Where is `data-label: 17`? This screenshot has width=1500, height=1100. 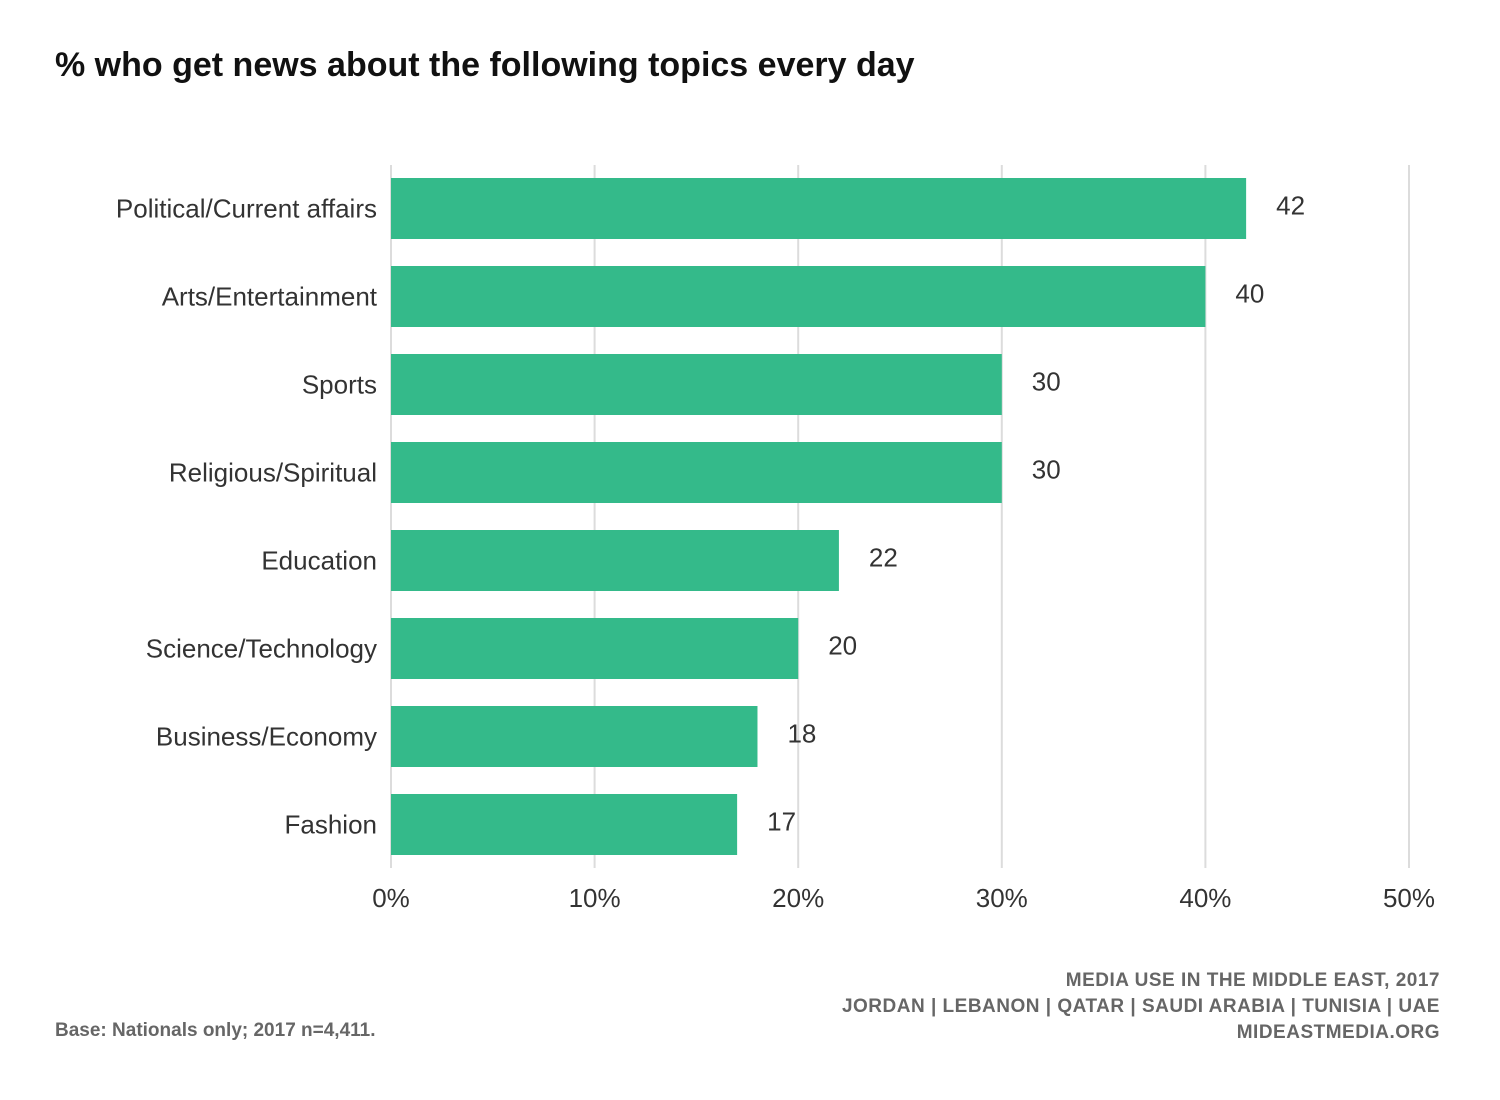
data-label: 17 is located at coordinates (781, 822).